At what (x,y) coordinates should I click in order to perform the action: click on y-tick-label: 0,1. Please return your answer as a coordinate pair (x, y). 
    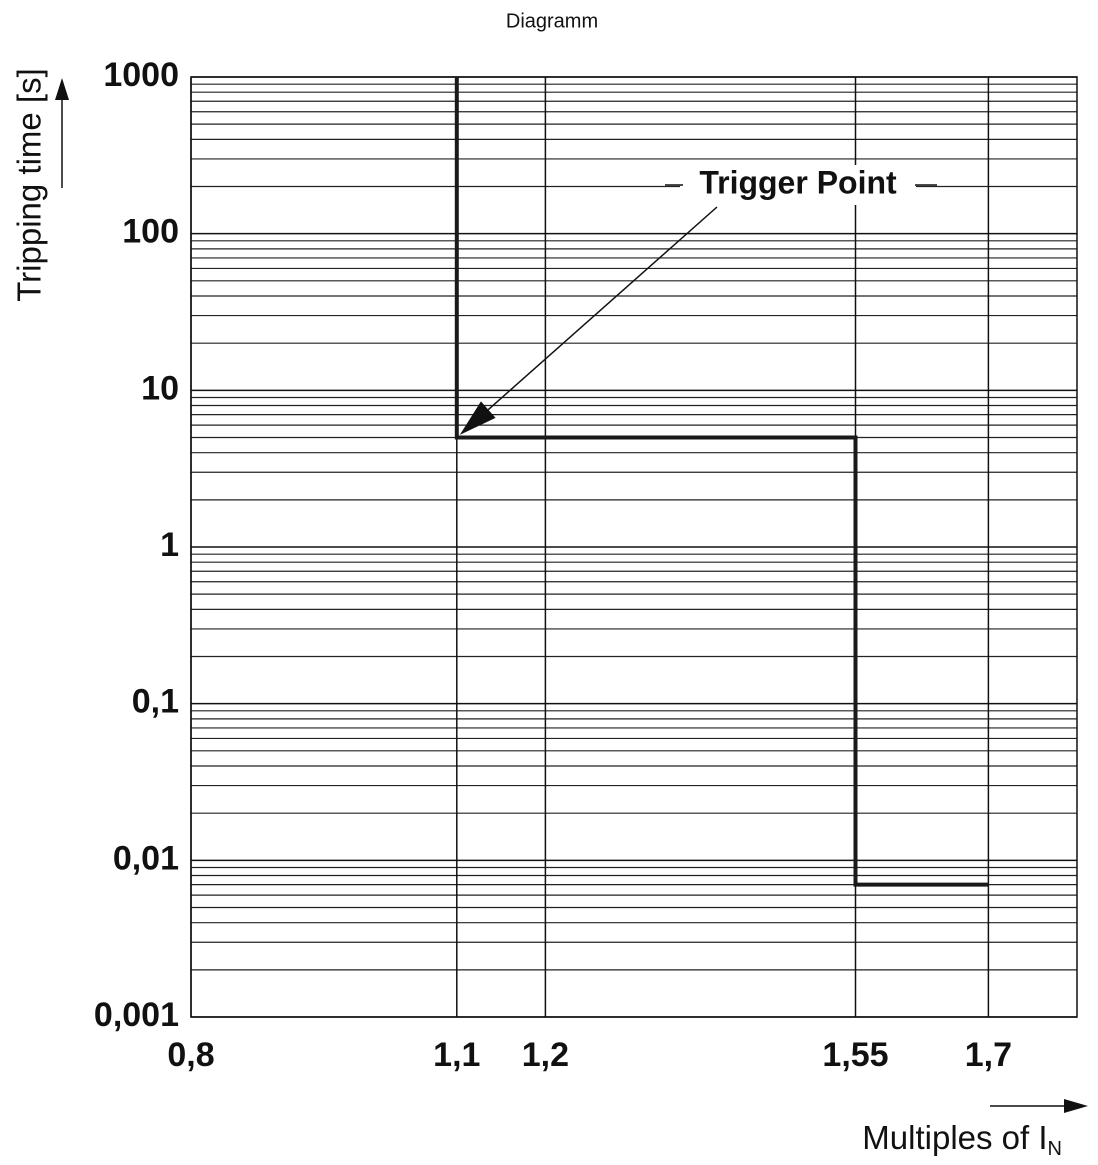
    Looking at the image, I should click on (155, 702).